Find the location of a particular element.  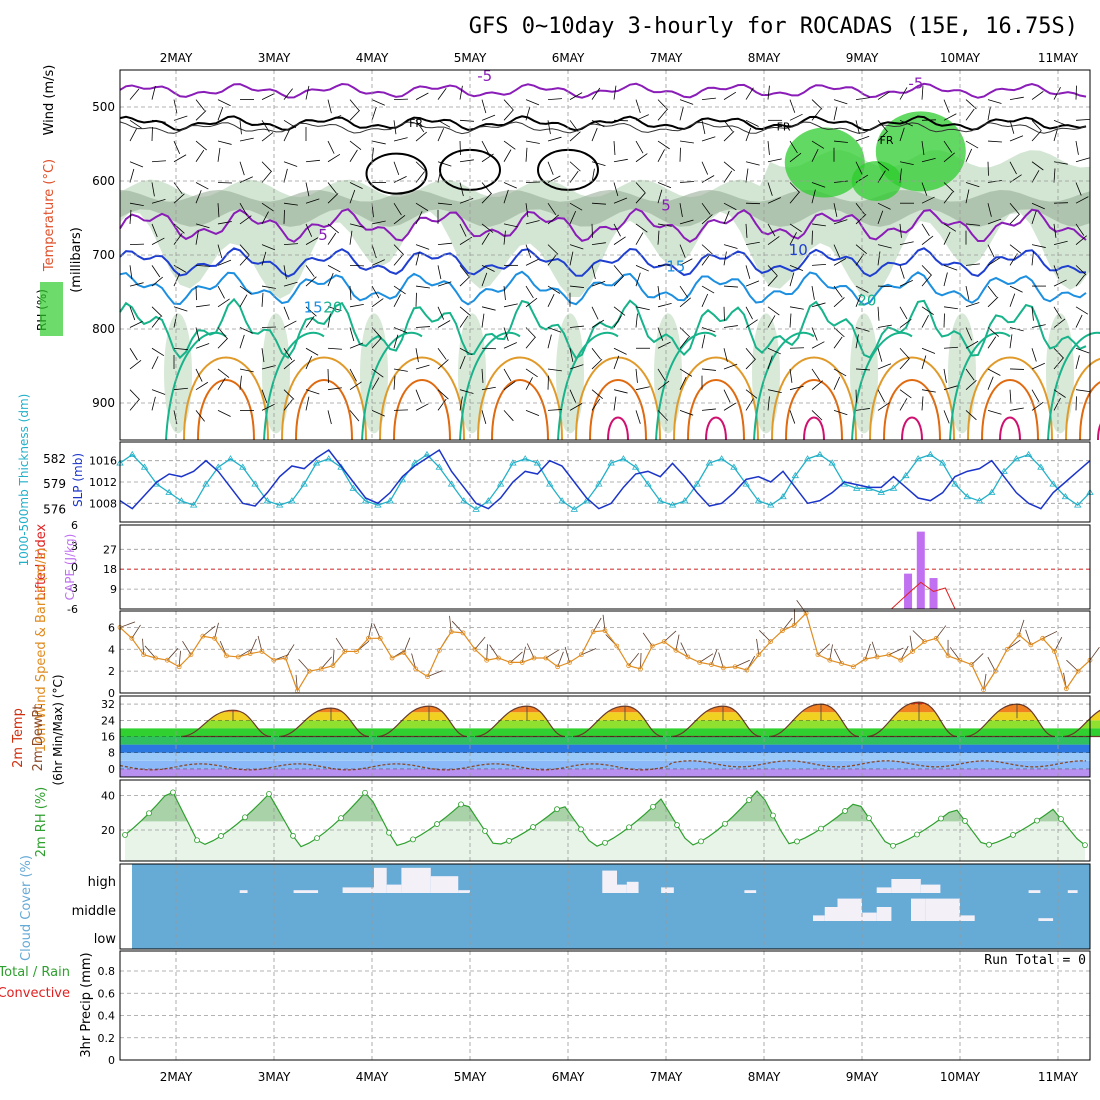

date-label-bottom: 2MAY is located at coordinates (176, 1077).